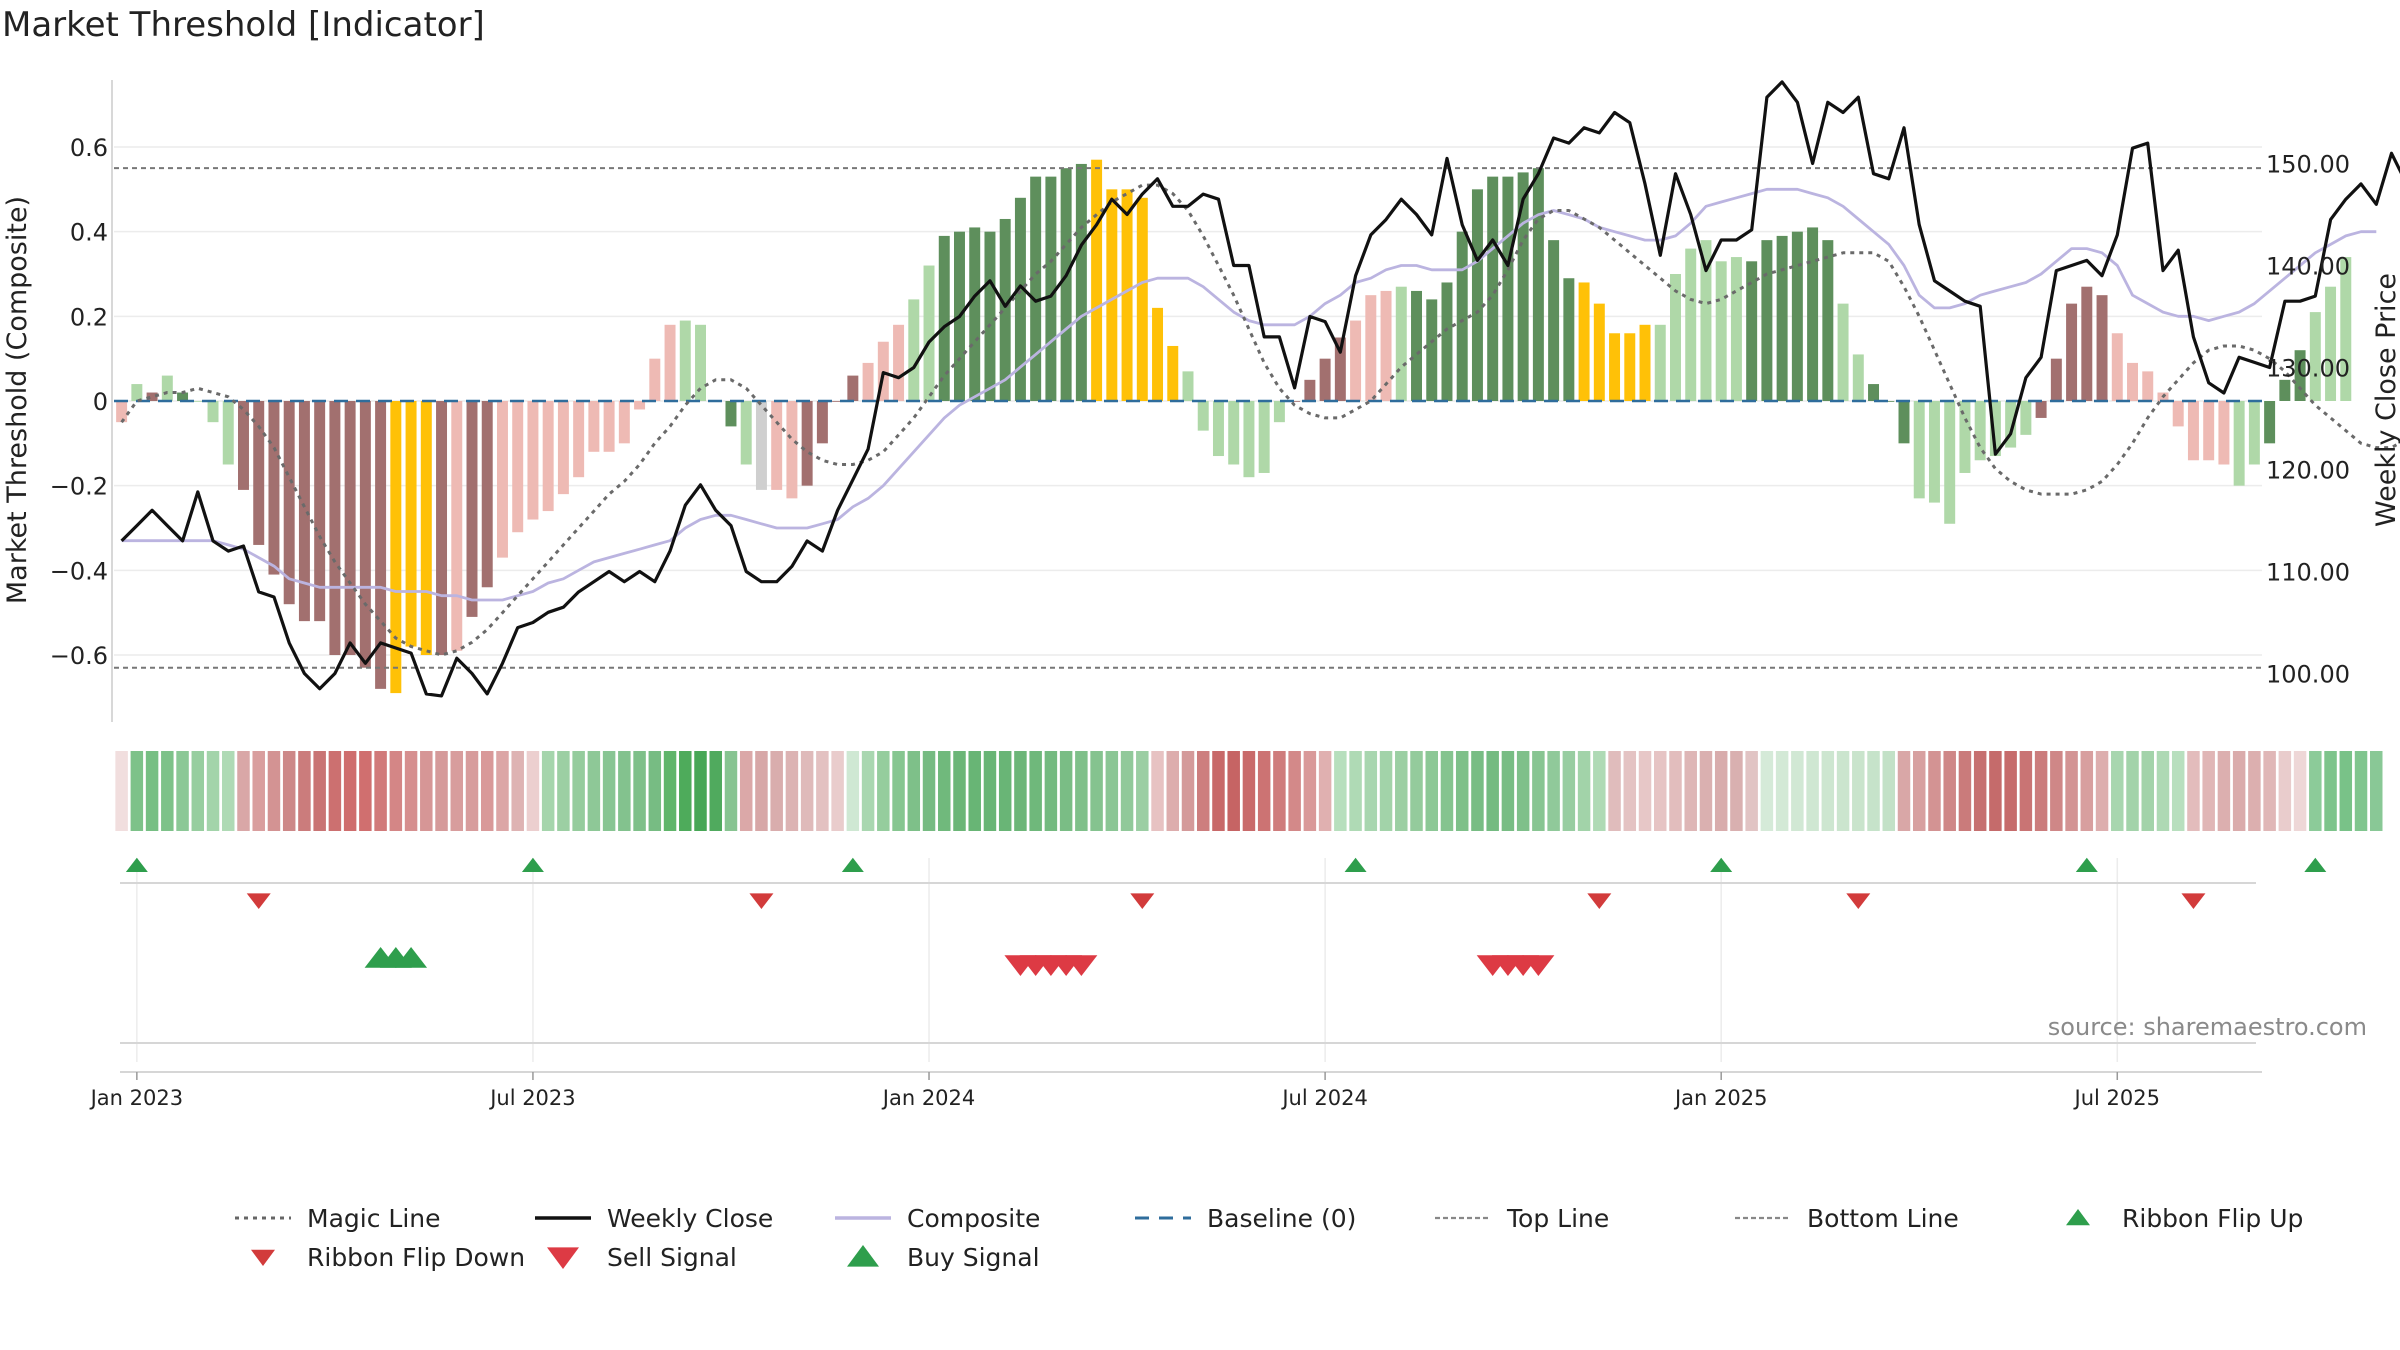 The height and width of the screenshot is (1350, 2400). Describe the element at coordinates (928, 1098) in the screenshot. I see `x-tick-label: Jan 2024` at that location.